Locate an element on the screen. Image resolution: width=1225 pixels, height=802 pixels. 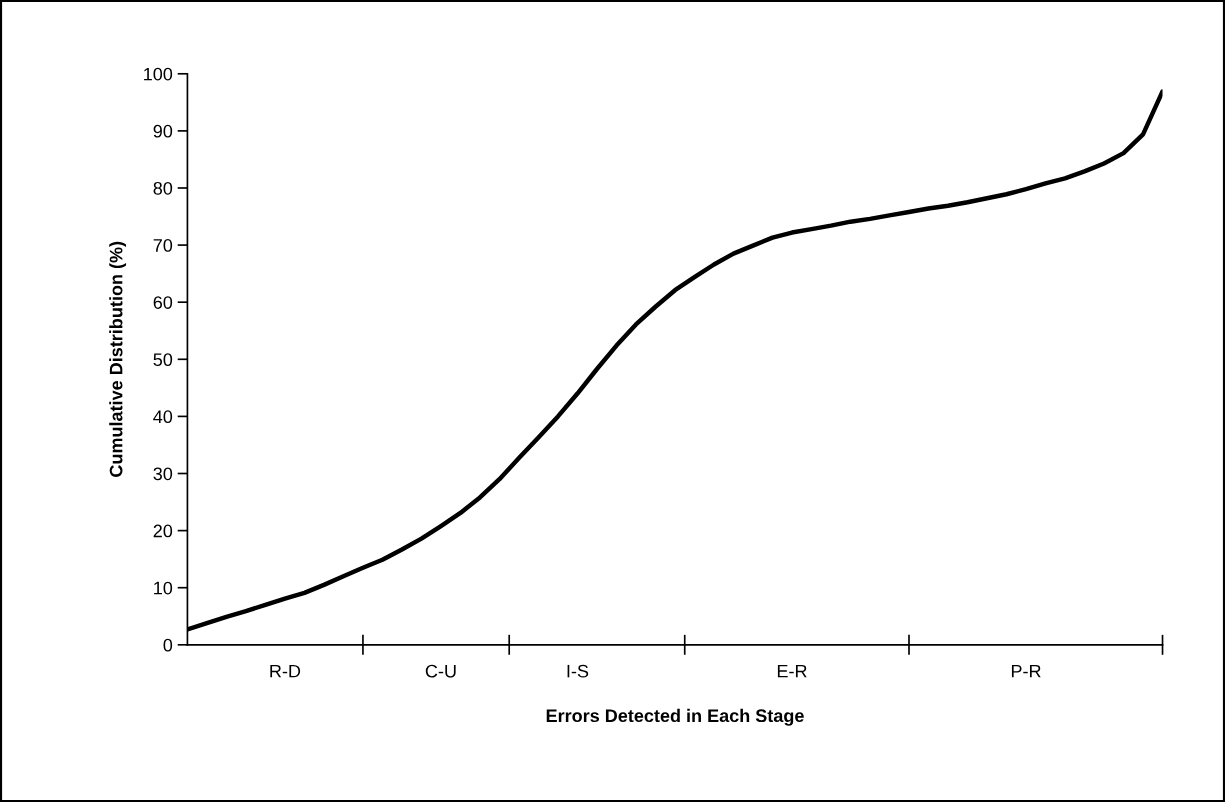
y-tick-label: 50 is located at coordinates (163, 360).